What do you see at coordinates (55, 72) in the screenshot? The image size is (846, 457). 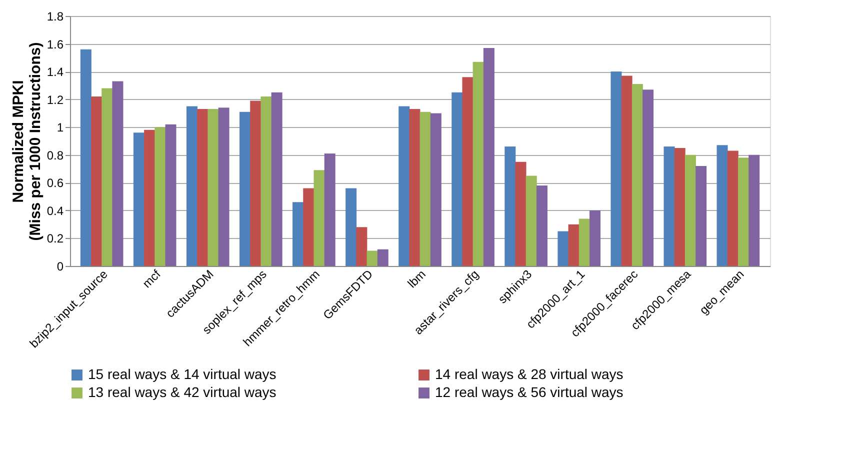 I see `y-tick-label: 1.4` at bounding box center [55, 72].